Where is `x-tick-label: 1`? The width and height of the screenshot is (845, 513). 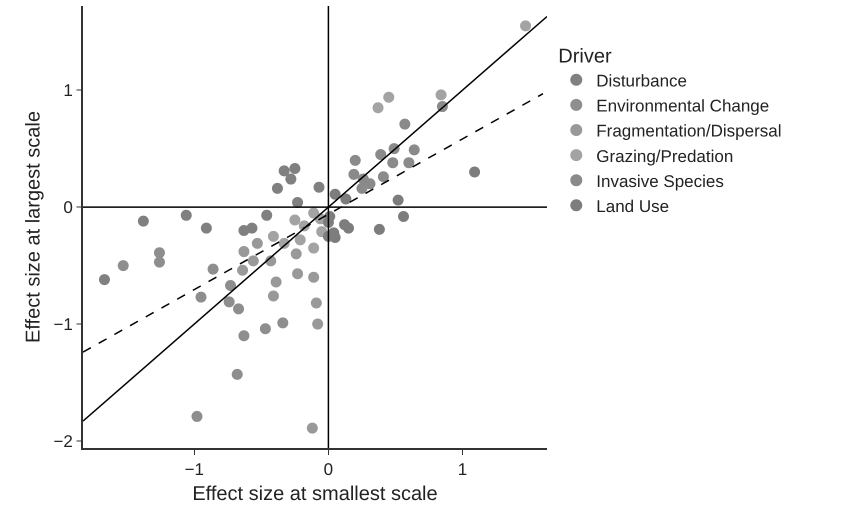
x-tick-label: 1 is located at coordinates (463, 470).